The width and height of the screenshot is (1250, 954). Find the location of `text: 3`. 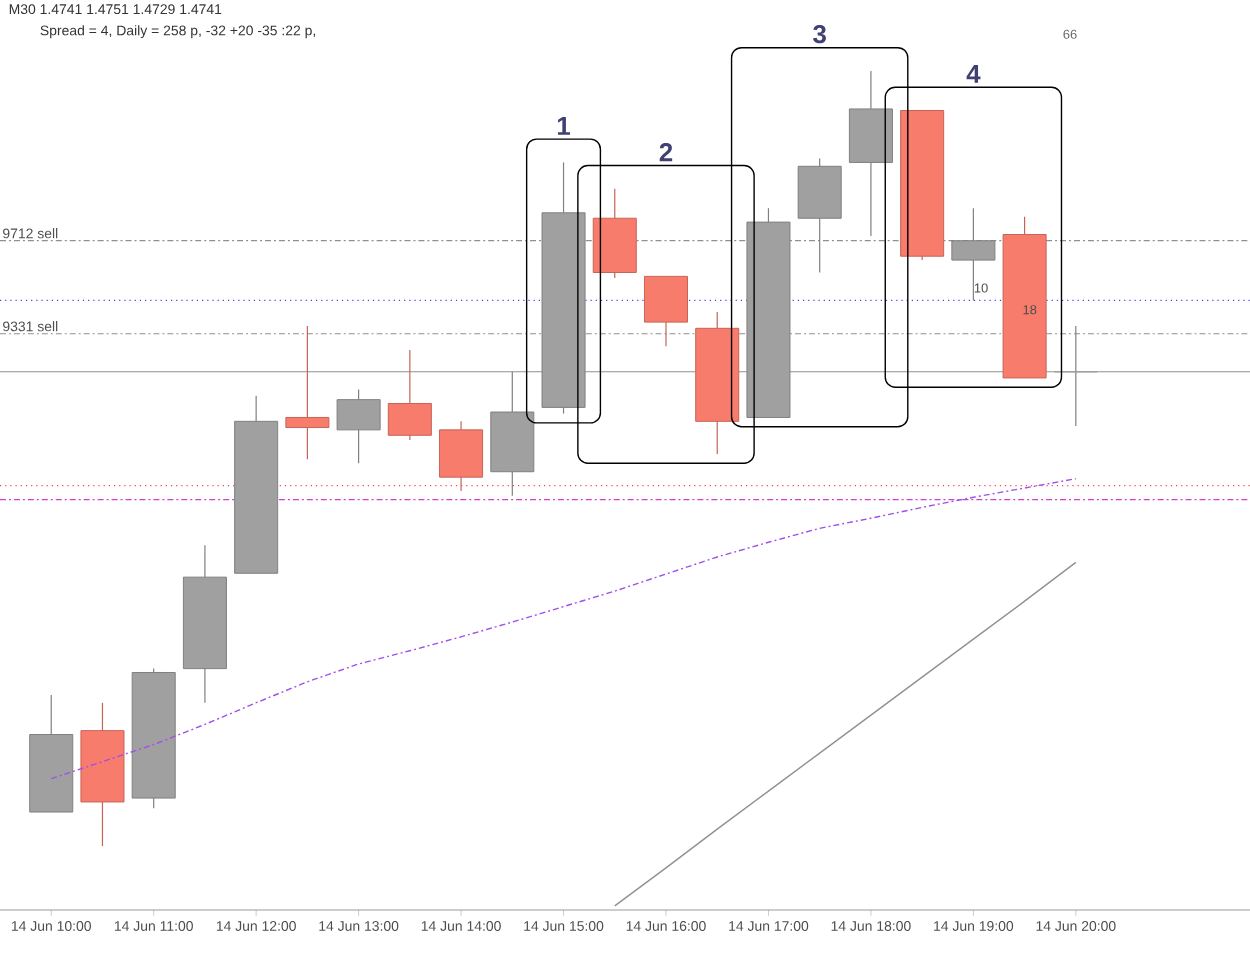

text: 3 is located at coordinates (819, 34).